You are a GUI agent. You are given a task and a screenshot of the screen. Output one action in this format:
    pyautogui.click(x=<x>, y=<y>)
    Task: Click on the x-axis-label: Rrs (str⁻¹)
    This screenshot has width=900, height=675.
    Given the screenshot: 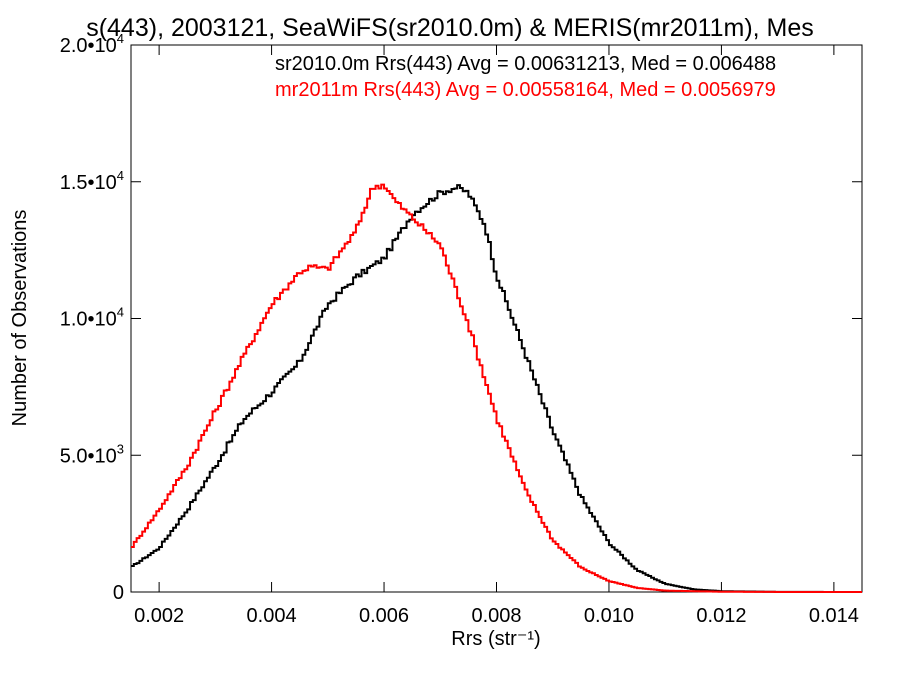 What is the action you would take?
    pyautogui.click(x=495, y=639)
    